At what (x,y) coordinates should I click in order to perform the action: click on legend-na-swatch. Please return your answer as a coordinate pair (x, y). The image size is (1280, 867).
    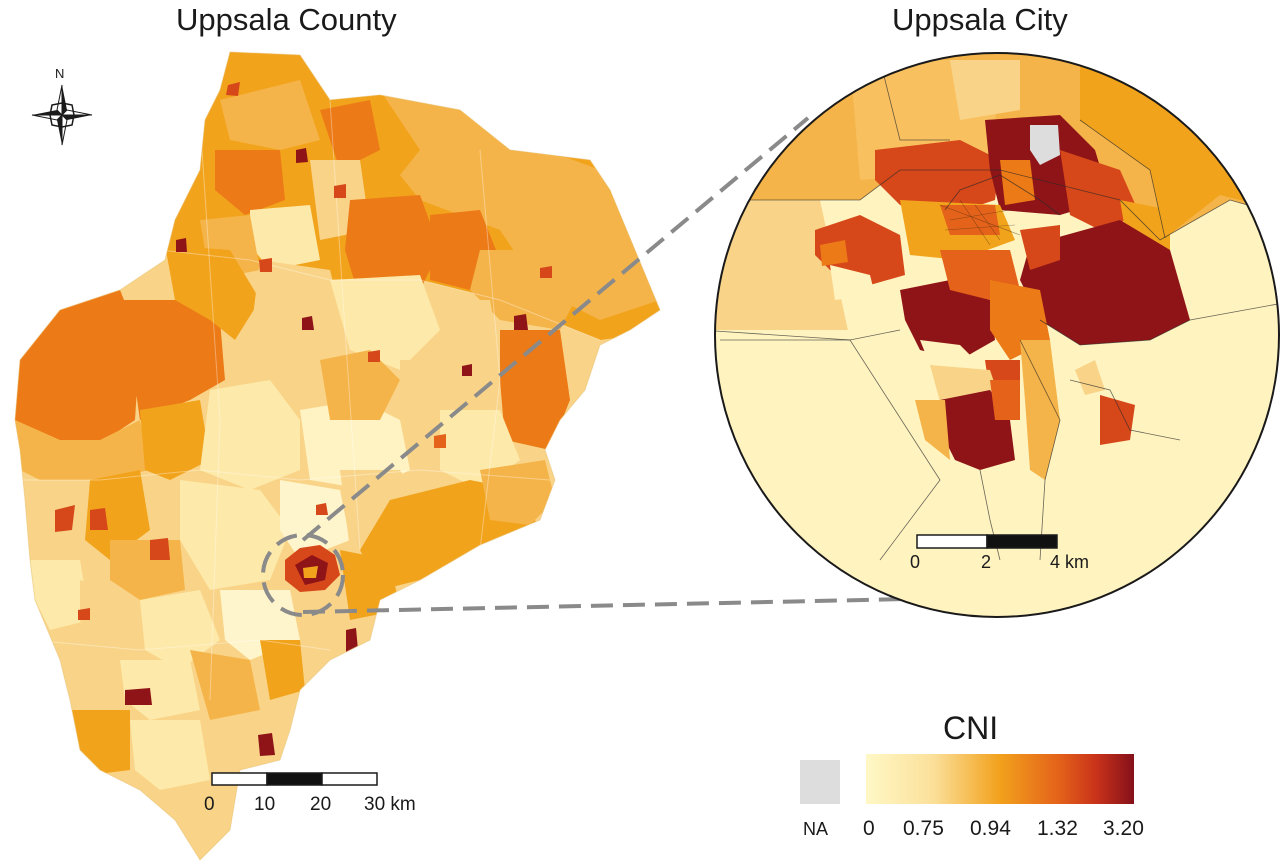
    Looking at the image, I should click on (820, 782).